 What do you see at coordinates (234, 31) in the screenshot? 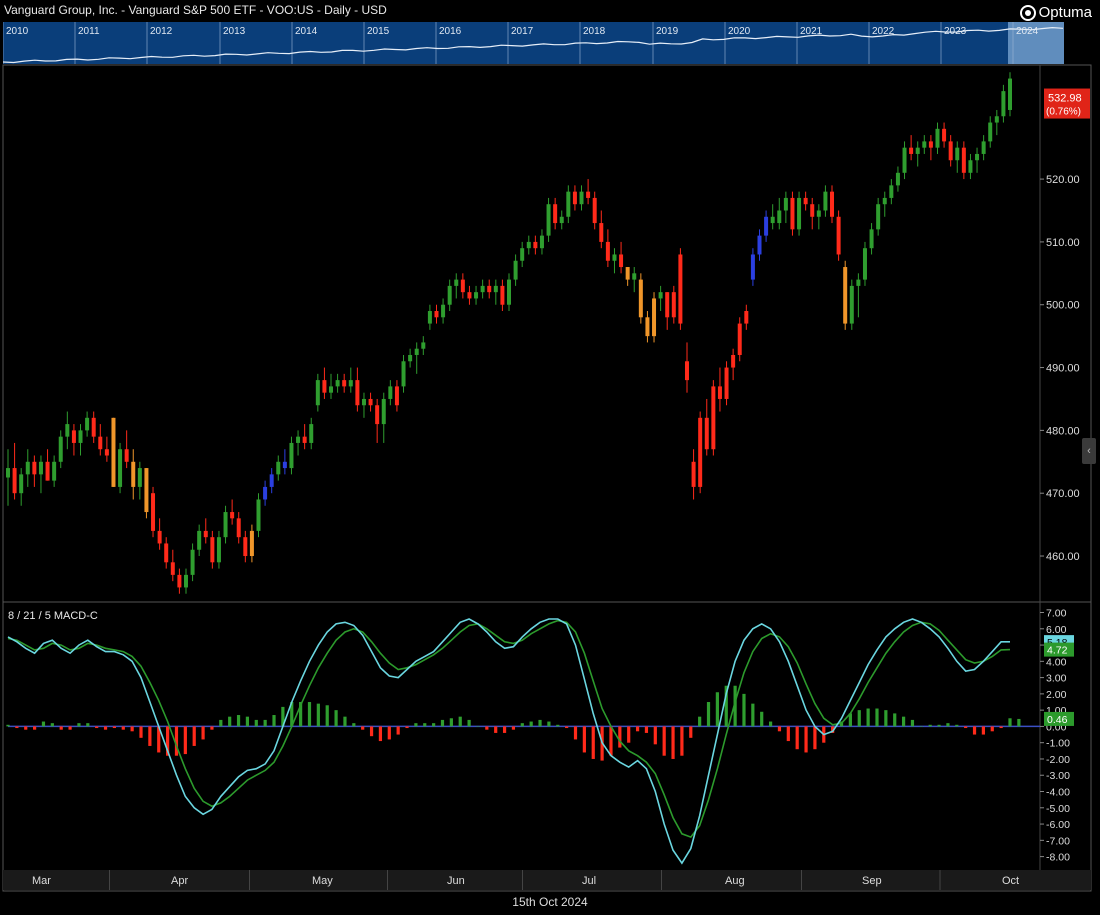
I see `overview-year-label: 2013` at bounding box center [234, 31].